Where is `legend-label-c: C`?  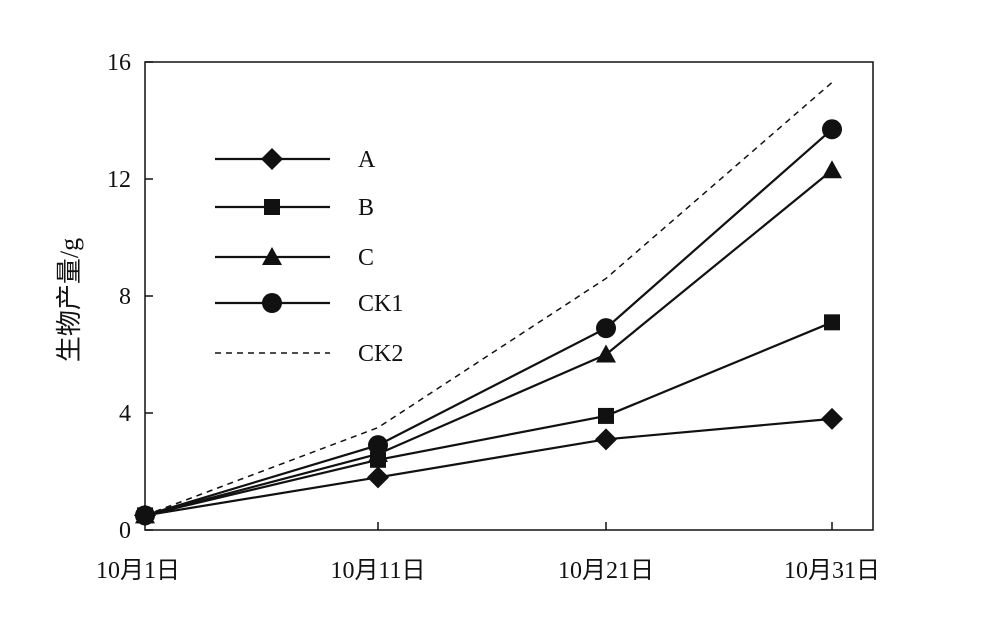 legend-label-c: C is located at coordinates (366, 258).